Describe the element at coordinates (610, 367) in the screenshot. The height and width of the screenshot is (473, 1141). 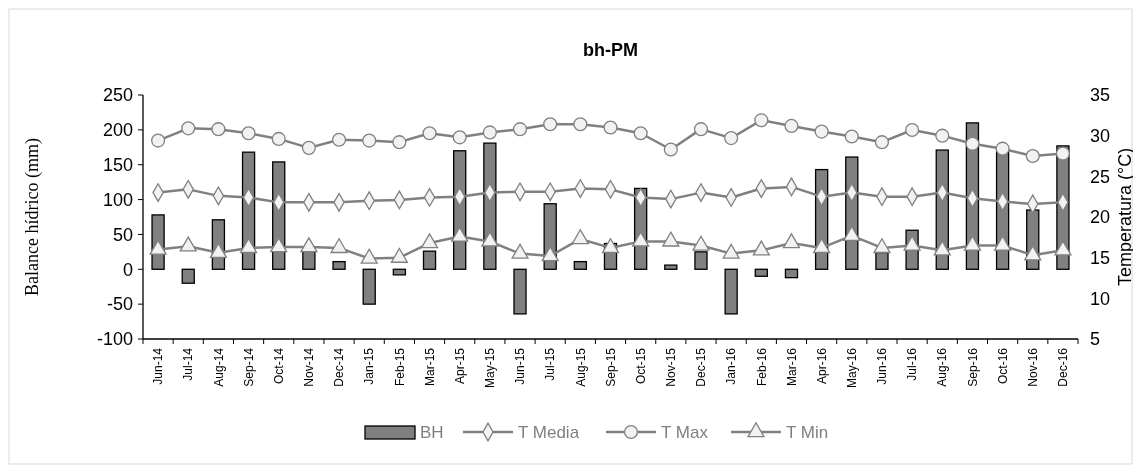
I see `x-tick-label: Sep-15` at that location.